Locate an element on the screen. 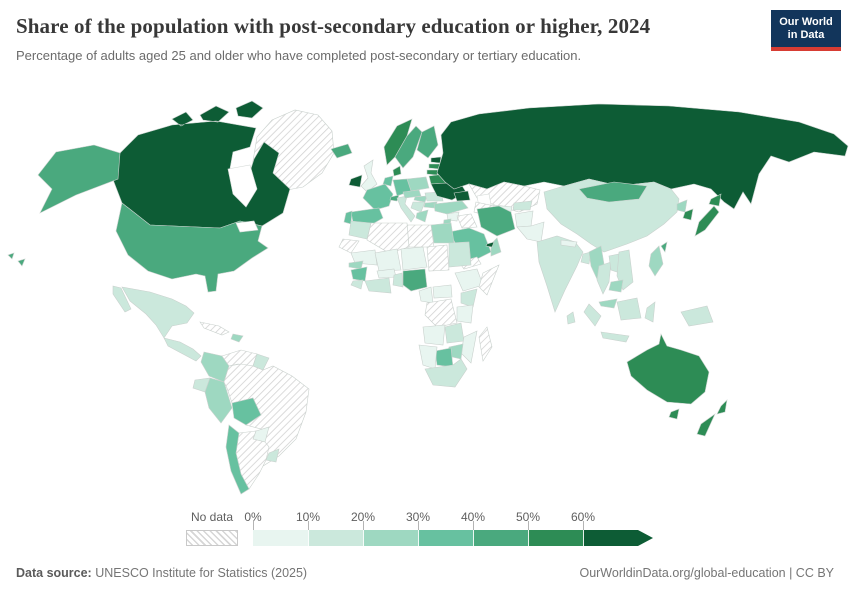 This screenshot has width=850, height=600. country-syria is located at coordinates (453, 216).